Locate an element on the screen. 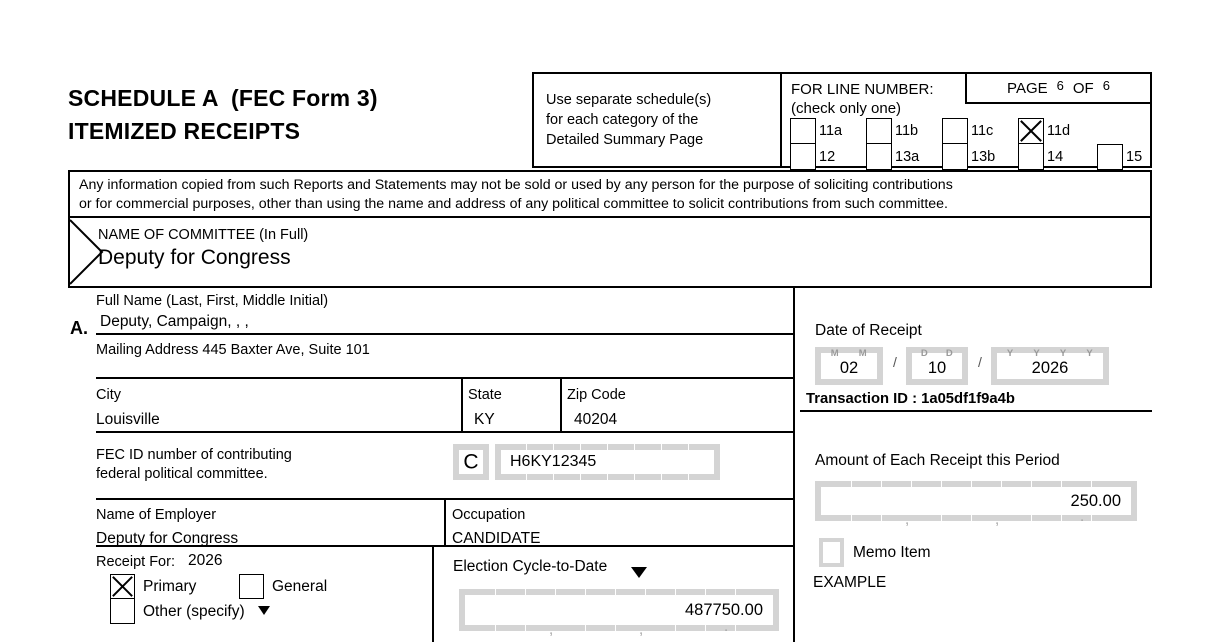 The height and width of the screenshot is (642, 1218). occupation-label: Occupation is located at coordinates (489, 515).